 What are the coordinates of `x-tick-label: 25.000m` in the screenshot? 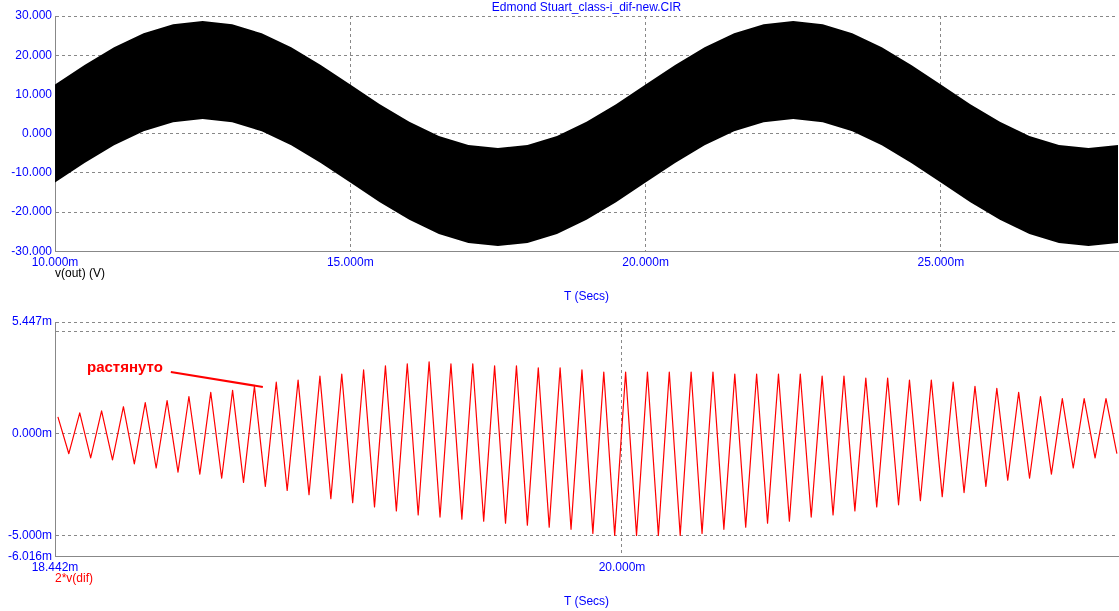 It's located at (941, 261).